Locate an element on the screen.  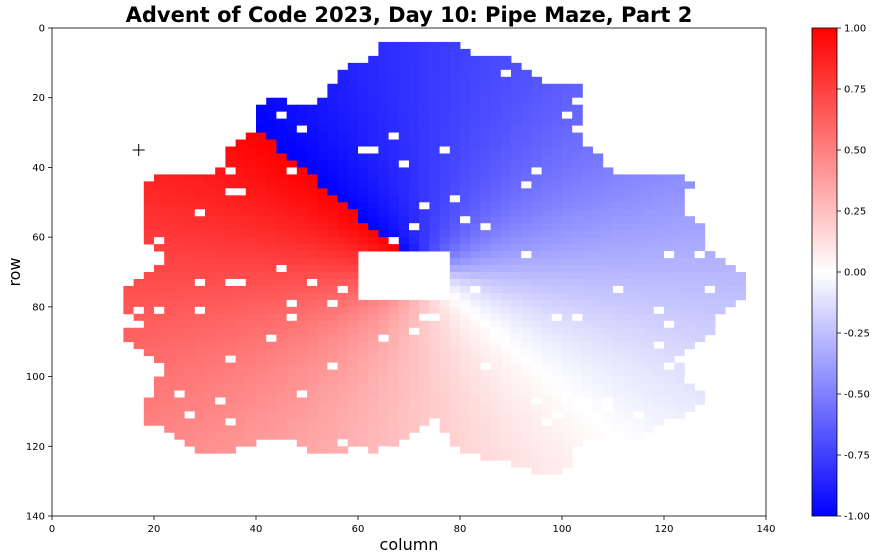
colorbar-tick-label: -0.25 is located at coordinates (857, 334).